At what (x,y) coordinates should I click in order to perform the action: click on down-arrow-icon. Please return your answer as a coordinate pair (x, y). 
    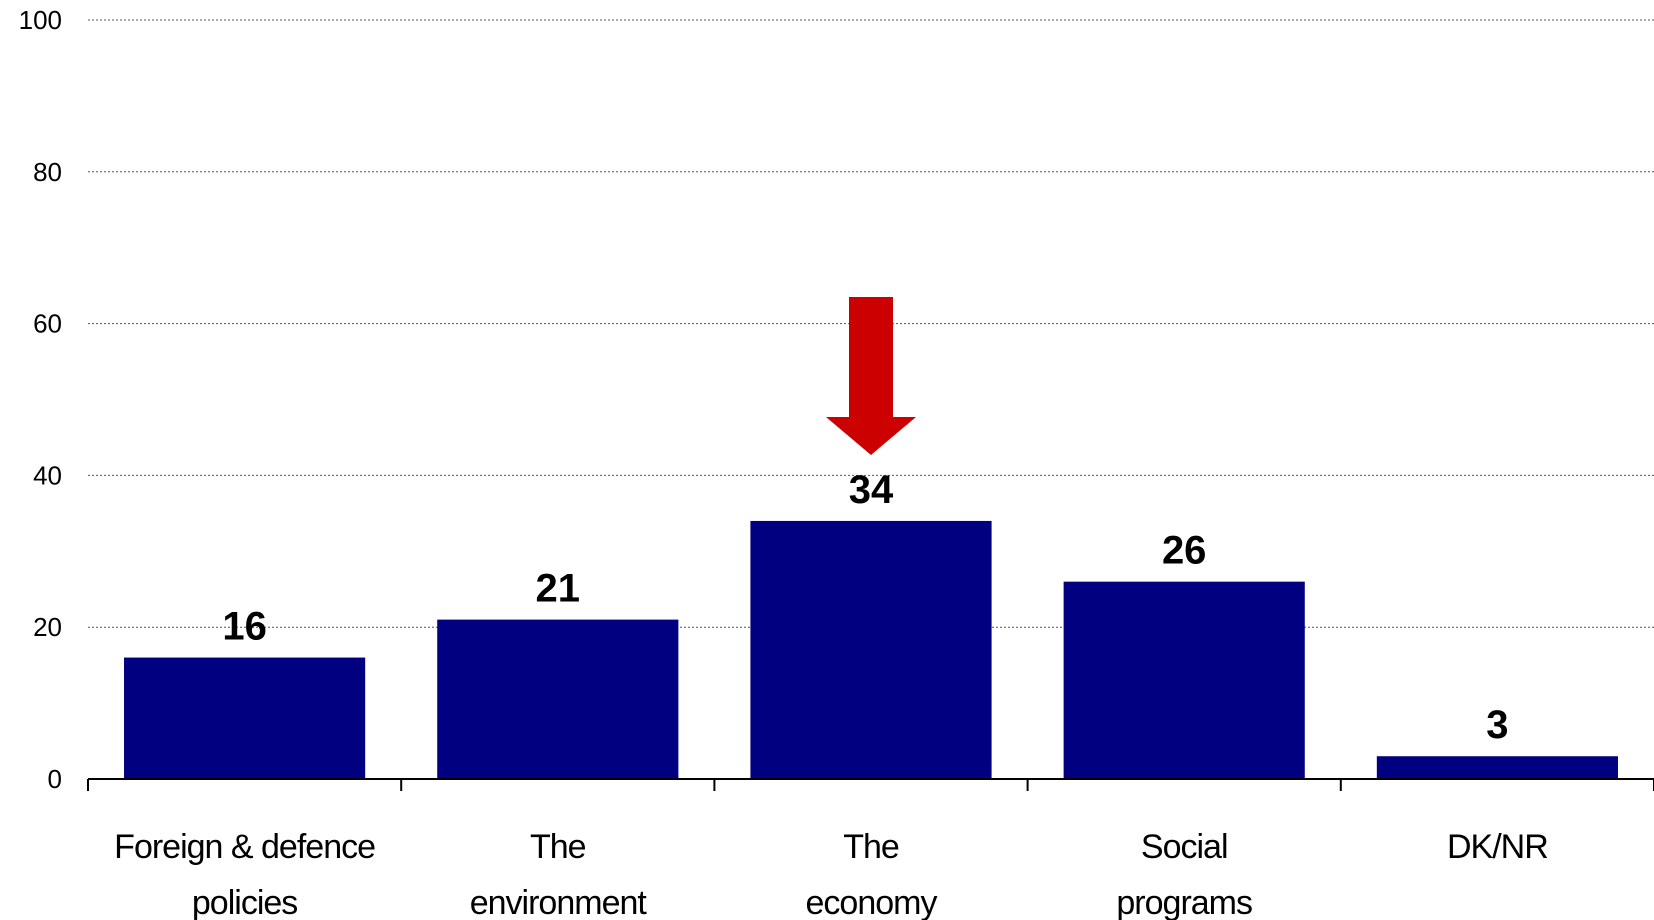
    Looking at the image, I should click on (871, 375).